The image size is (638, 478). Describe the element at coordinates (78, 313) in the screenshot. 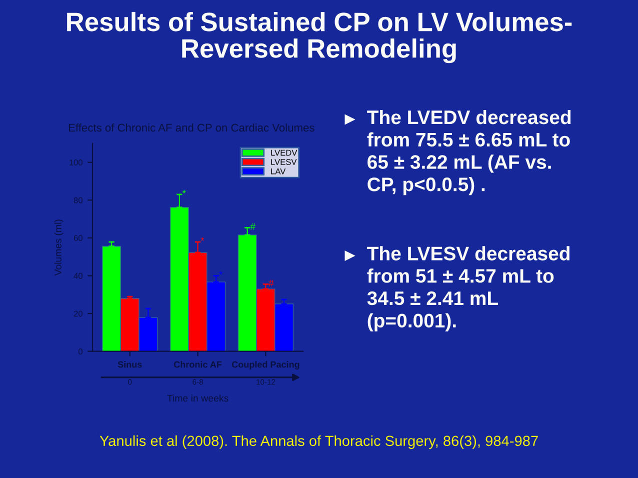

I see `y-tick-label: 20` at that location.